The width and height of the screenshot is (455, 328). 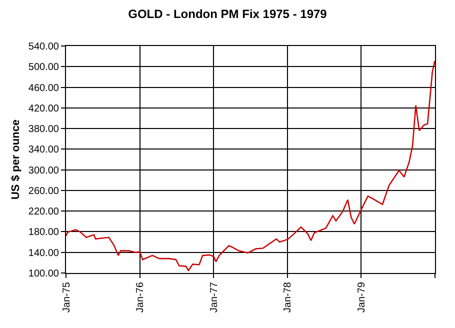 I want to click on y-tick-label: 180.00, so click(x=44, y=232).